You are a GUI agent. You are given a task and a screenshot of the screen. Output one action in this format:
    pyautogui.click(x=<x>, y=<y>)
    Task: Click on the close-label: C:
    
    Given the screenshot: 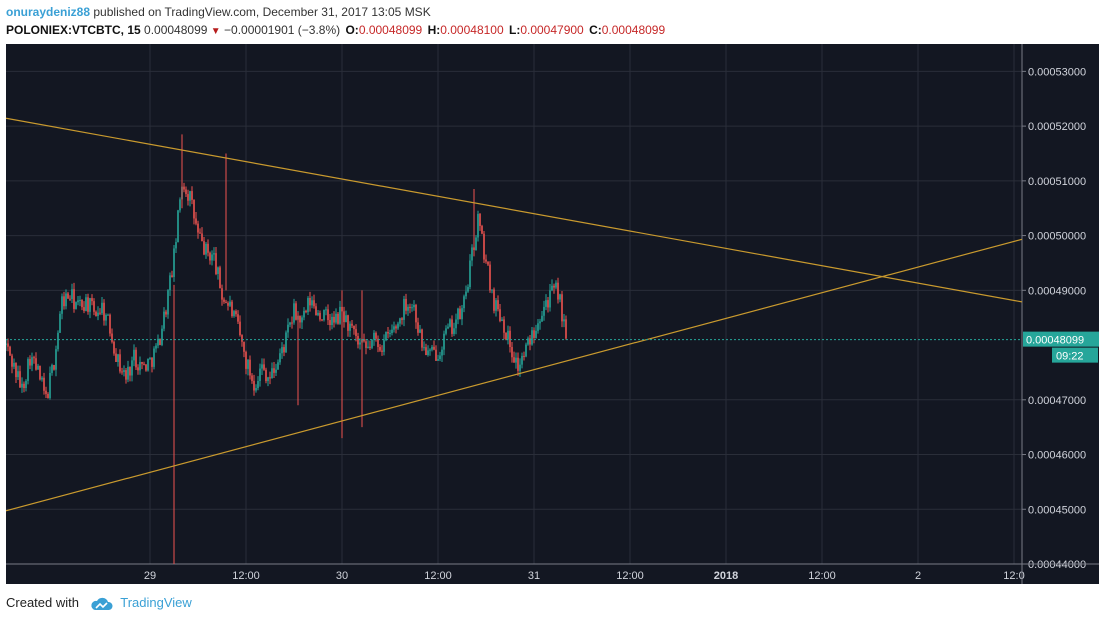 What is the action you would take?
    pyautogui.click(x=595, y=30)
    